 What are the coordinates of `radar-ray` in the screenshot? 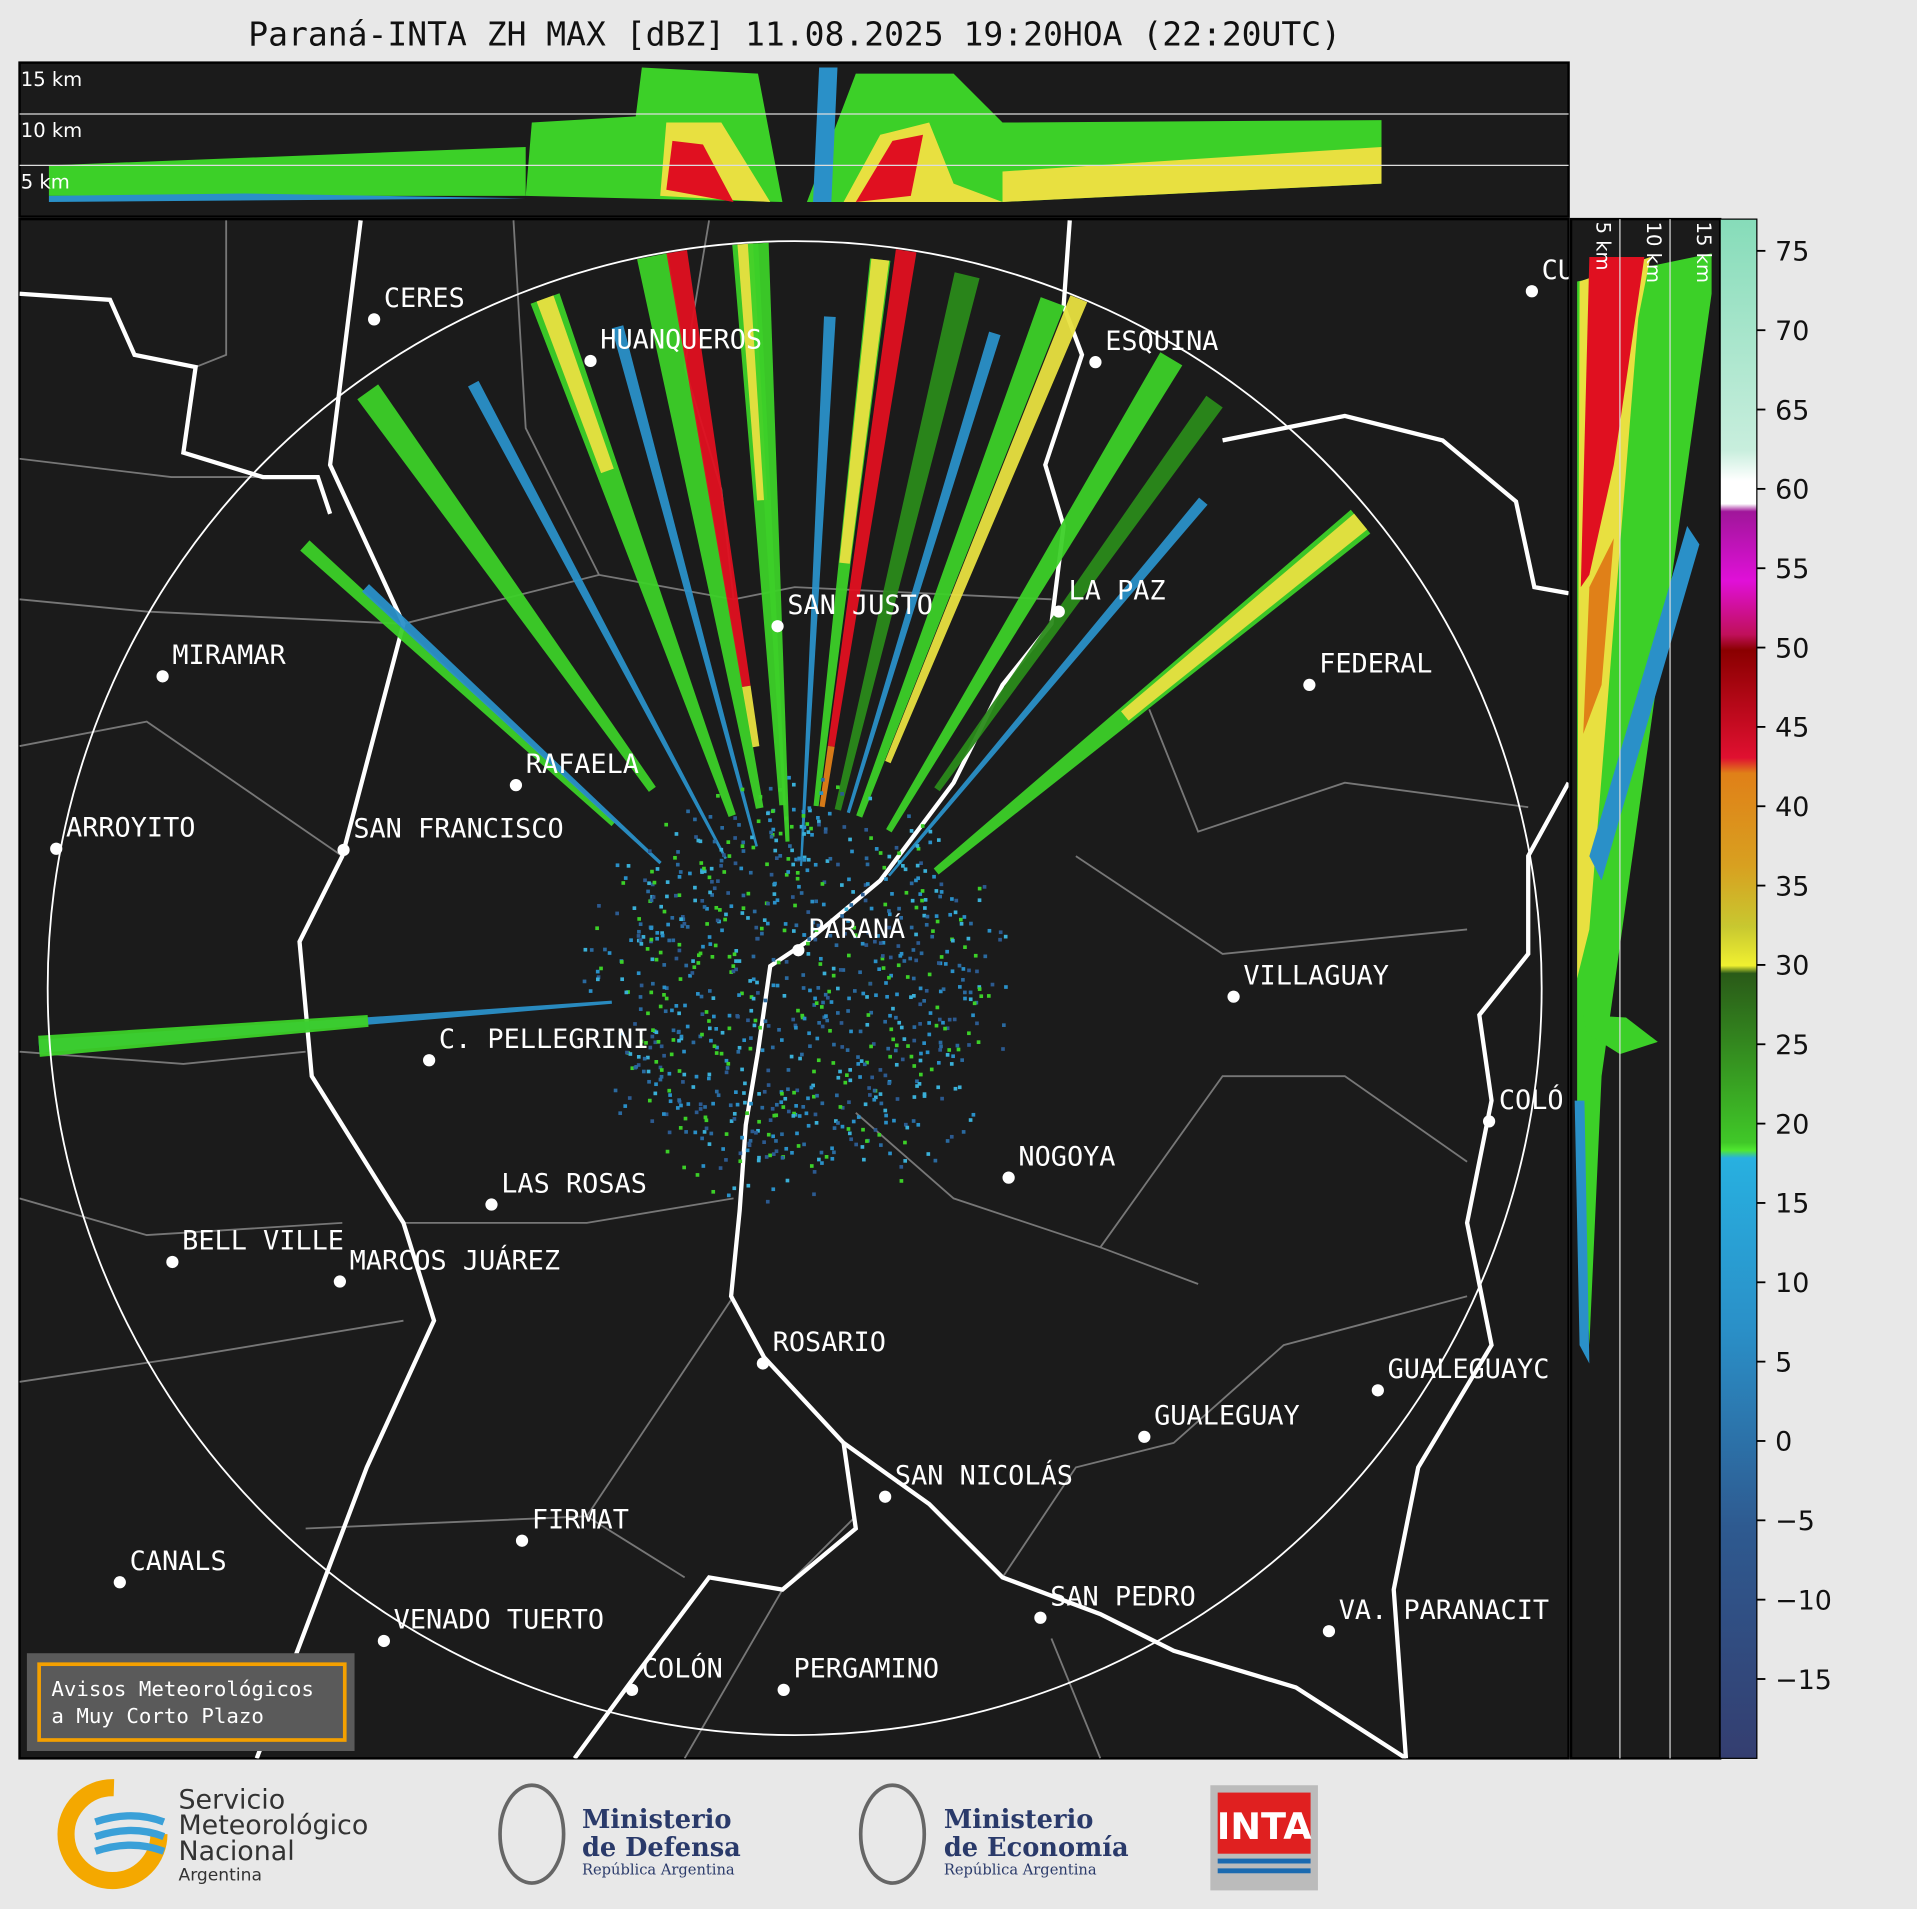 It's located at (708, 469).